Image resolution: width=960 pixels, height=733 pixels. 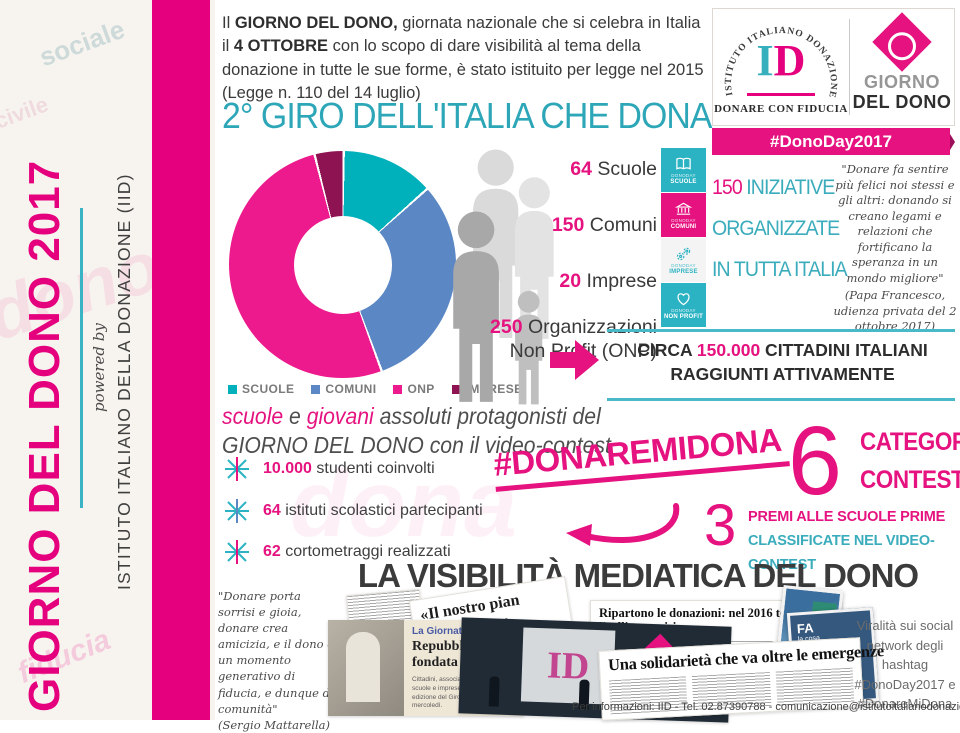 I want to click on stat-label: Comuni, so click(x=623, y=225).